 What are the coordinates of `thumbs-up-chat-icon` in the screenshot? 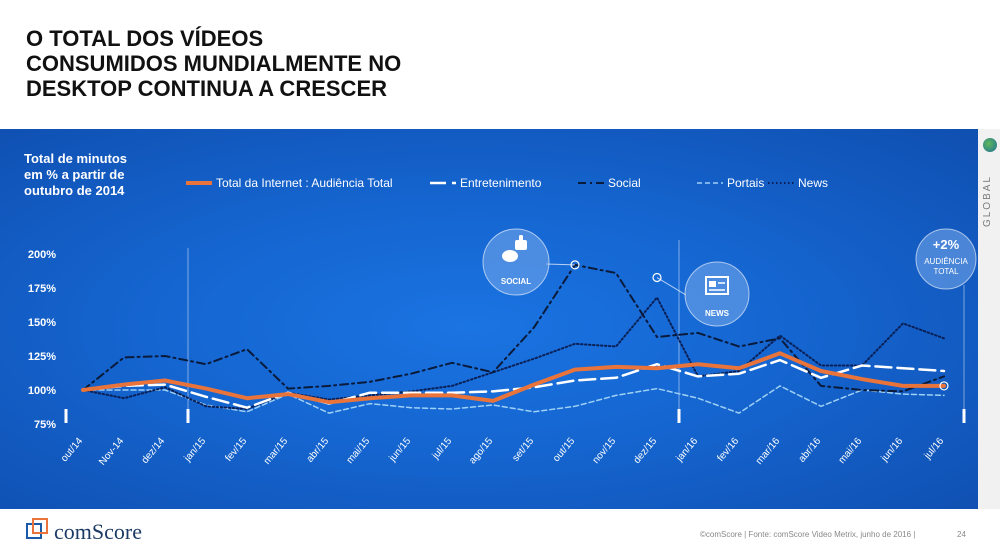 It's located at (514, 248).